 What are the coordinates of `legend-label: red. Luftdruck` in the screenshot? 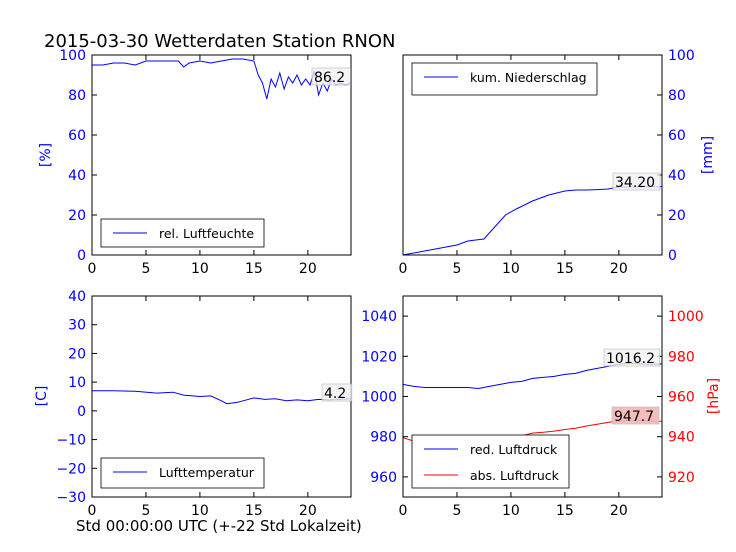 It's located at (514, 449).